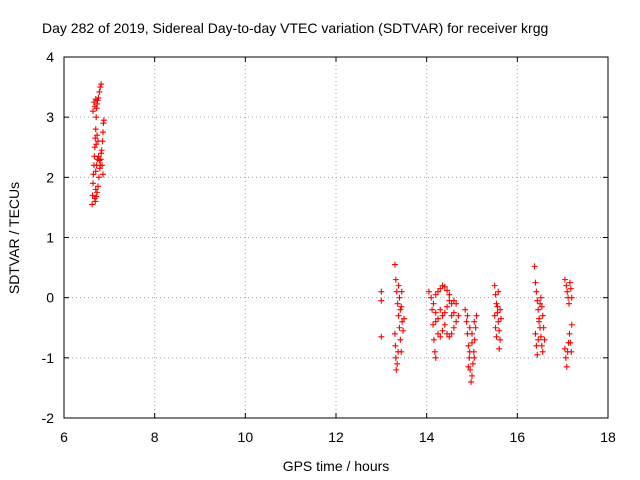 This screenshot has height=480, width=640. I want to click on x-tick-label: 10, so click(246, 437).